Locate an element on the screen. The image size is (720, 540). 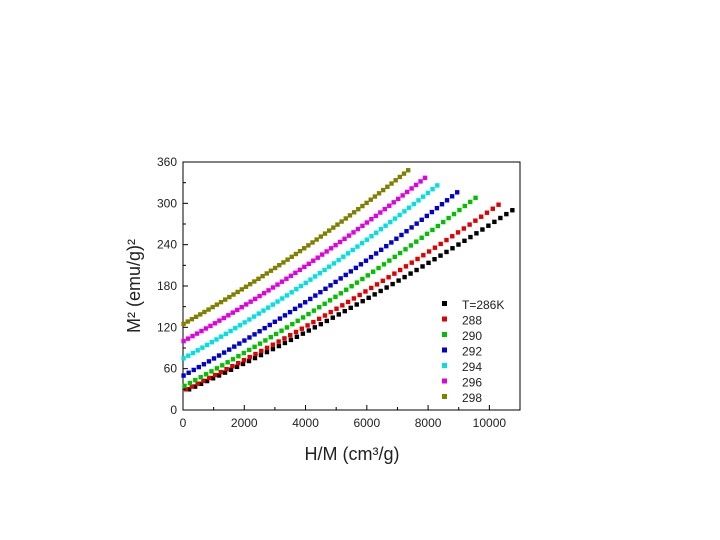
y-tick-label: 60 is located at coordinates (171, 369).